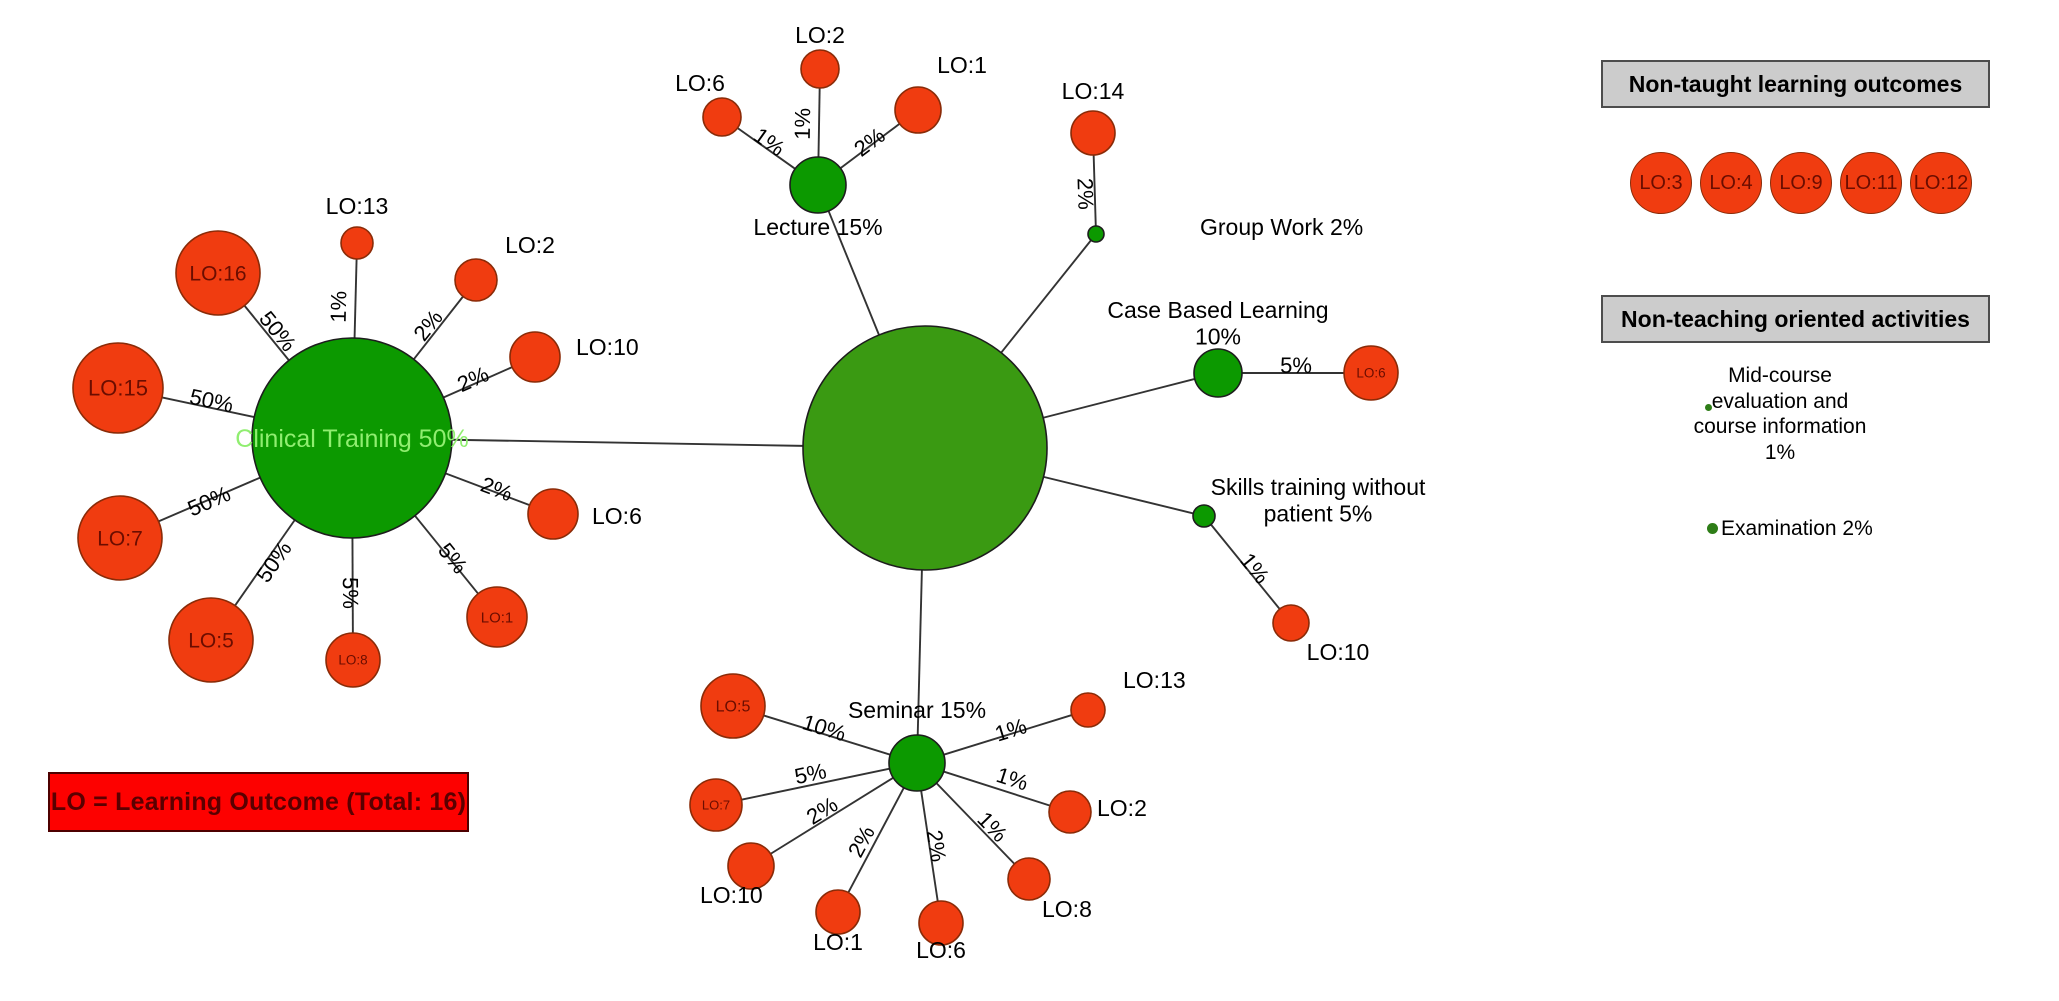  I want to click on node-label-sem-lo2: LO:2, so click(1122, 808).